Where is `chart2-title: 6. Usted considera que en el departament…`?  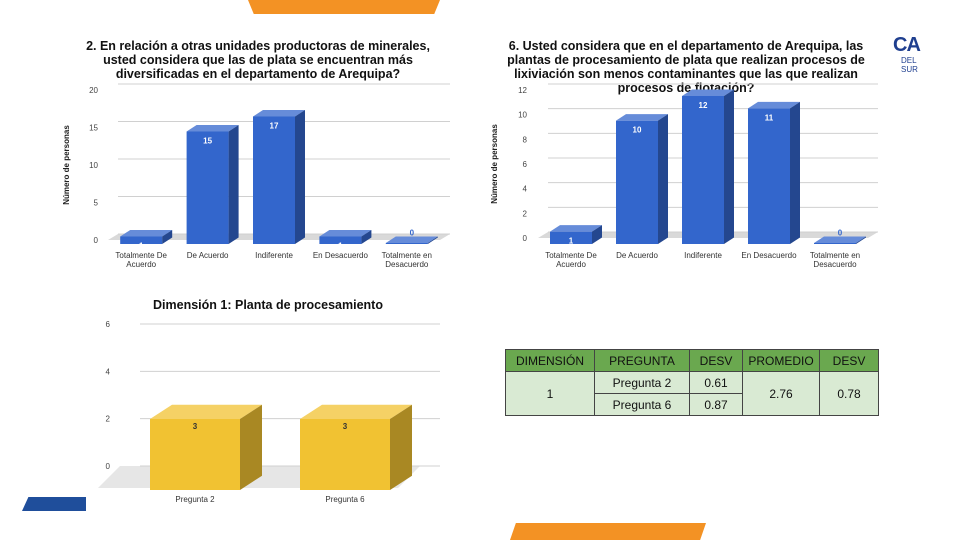 chart2-title: 6. Usted considera que en el departament… is located at coordinates (686, 67).